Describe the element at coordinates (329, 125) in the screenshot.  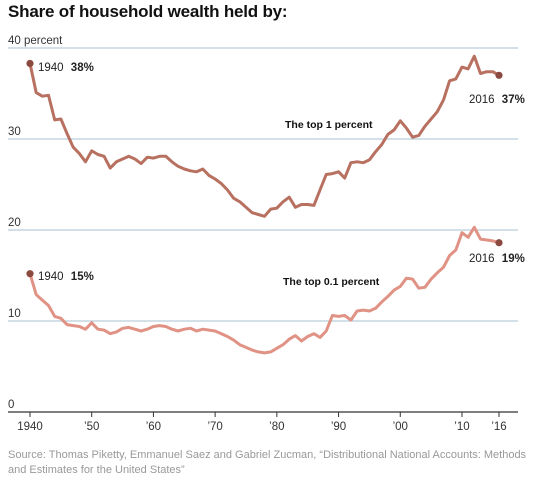
I see `series-label-top1: The top 1 percent` at that location.